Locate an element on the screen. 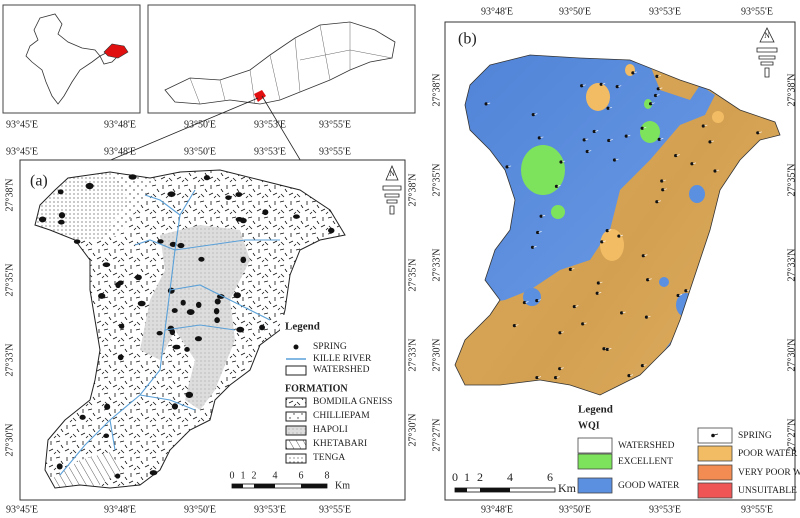 This screenshot has height=518, width=800. spring-symbol is located at coordinates (713, 435).